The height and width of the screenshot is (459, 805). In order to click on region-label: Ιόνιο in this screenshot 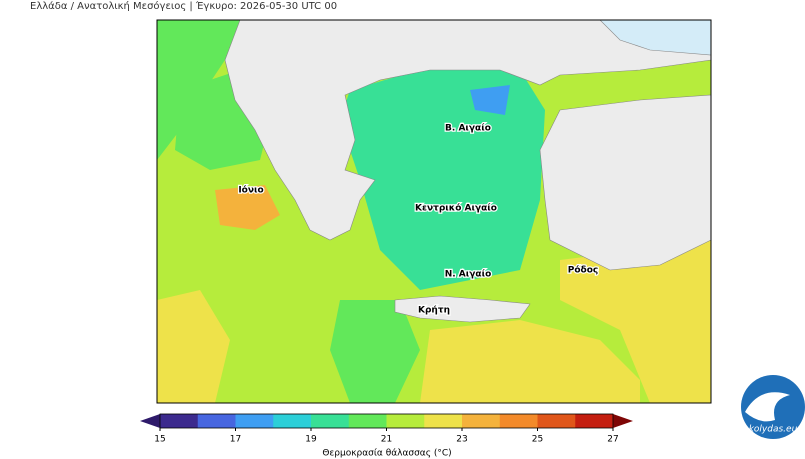, I will do `click(250, 190)`.